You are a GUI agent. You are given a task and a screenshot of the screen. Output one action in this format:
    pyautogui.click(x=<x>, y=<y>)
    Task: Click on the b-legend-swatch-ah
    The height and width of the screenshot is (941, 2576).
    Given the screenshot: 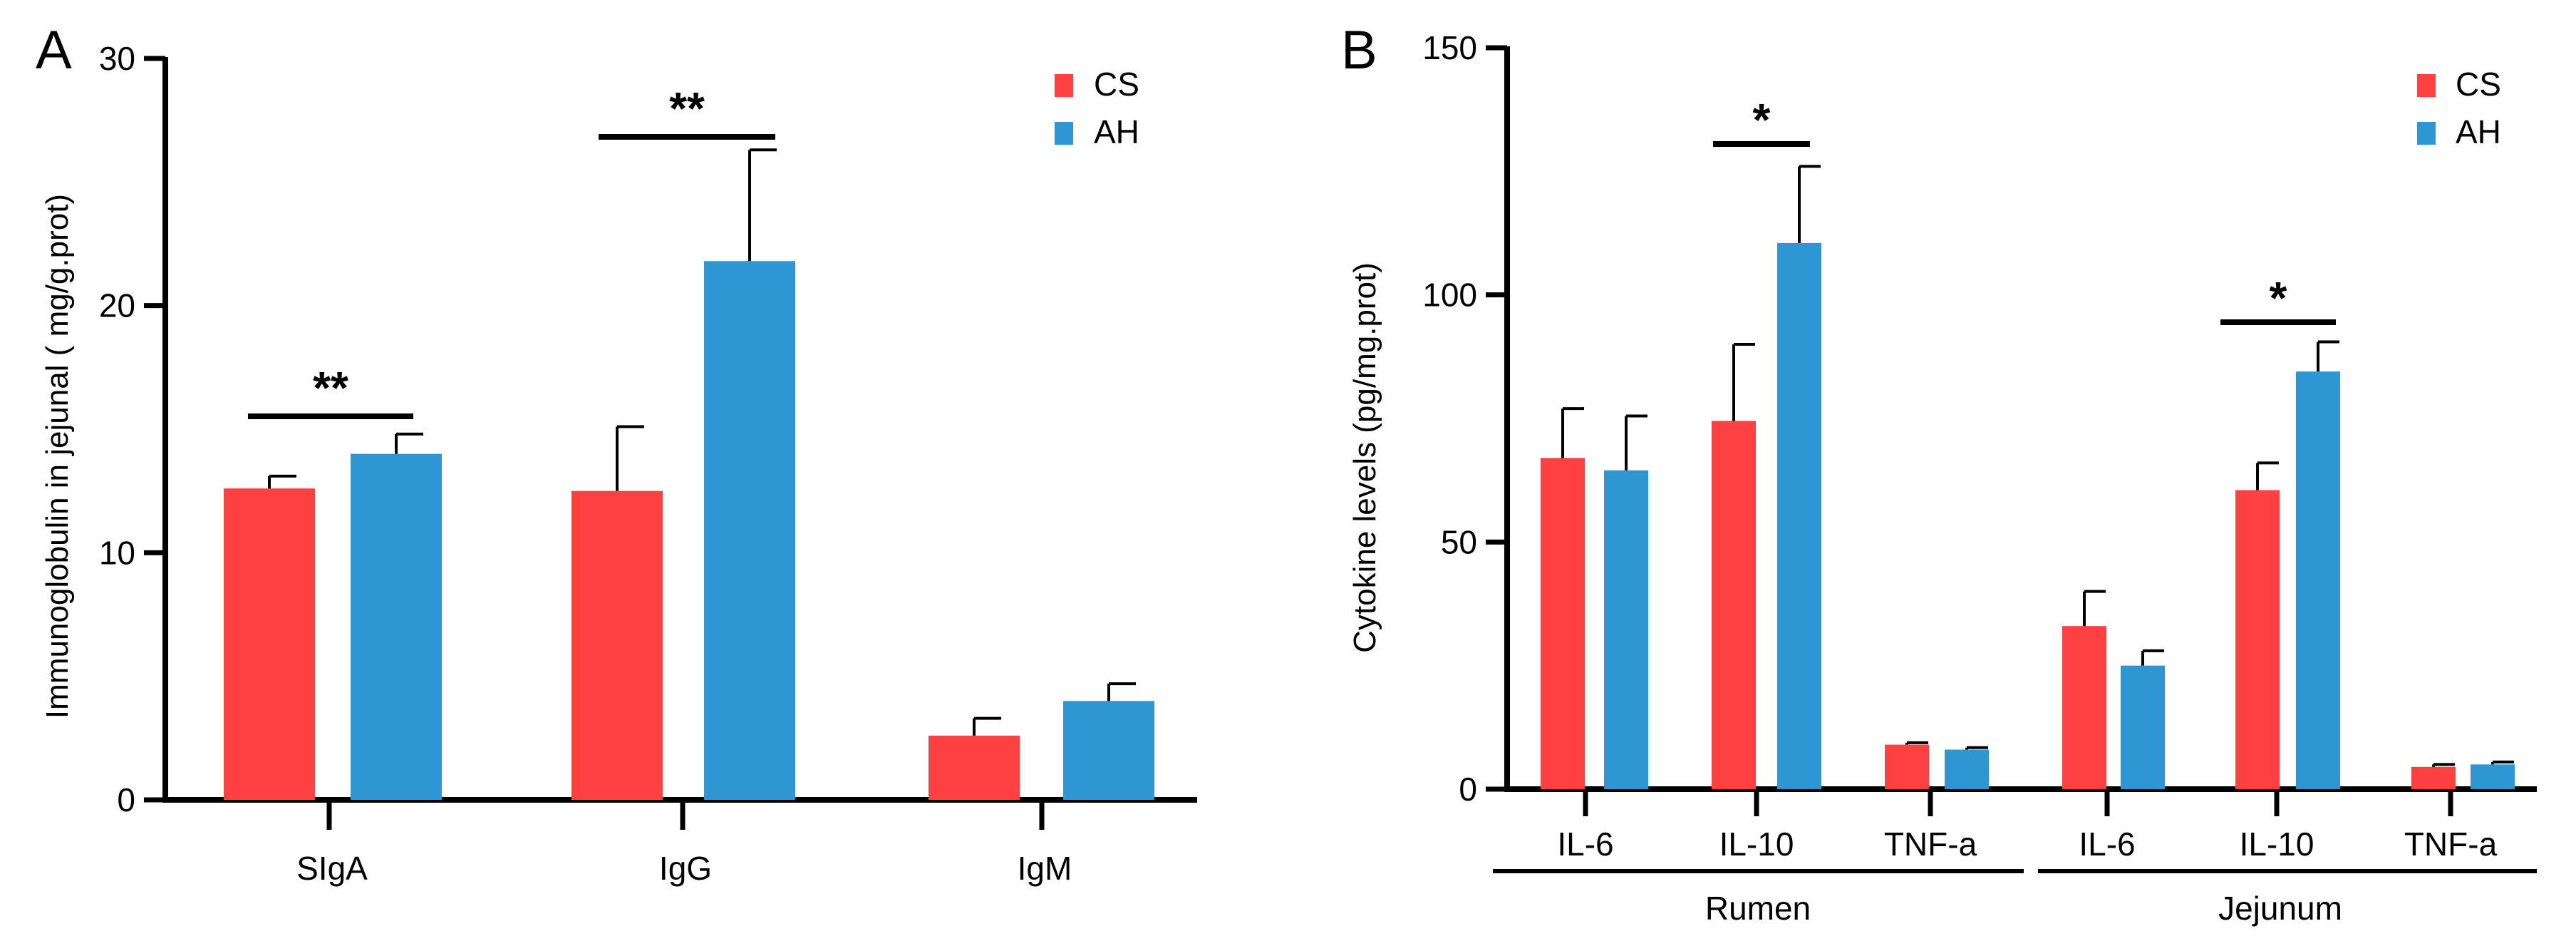 What is the action you would take?
    pyautogui.click(x=2427, y=133)
    